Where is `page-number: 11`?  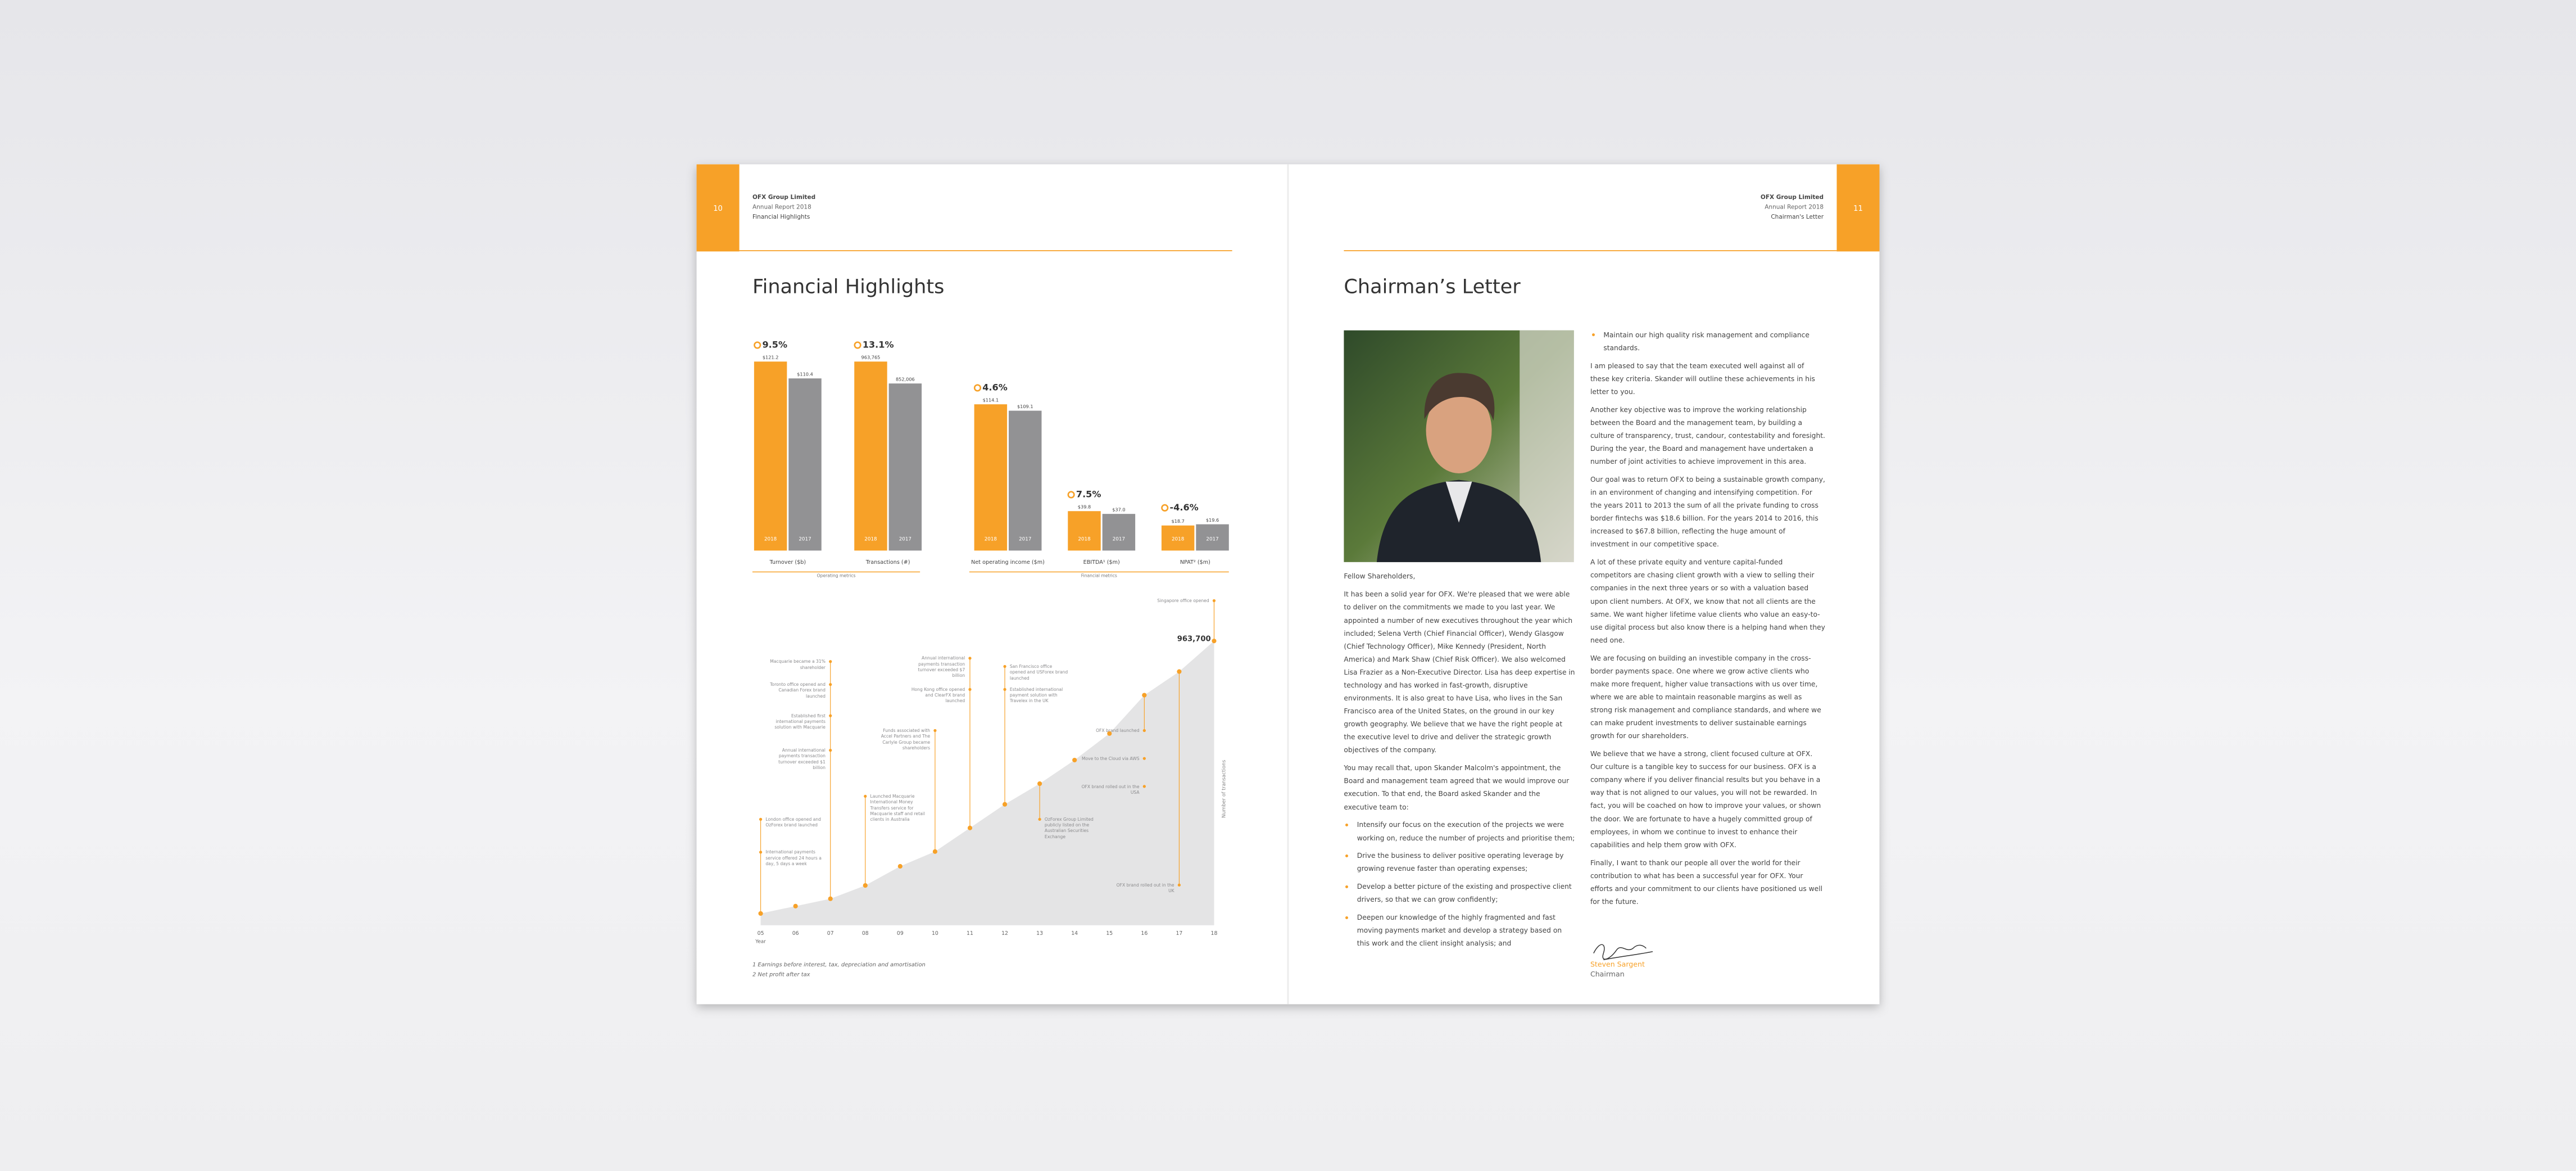
page-number: 11 is located at coordinates (1858, 209).